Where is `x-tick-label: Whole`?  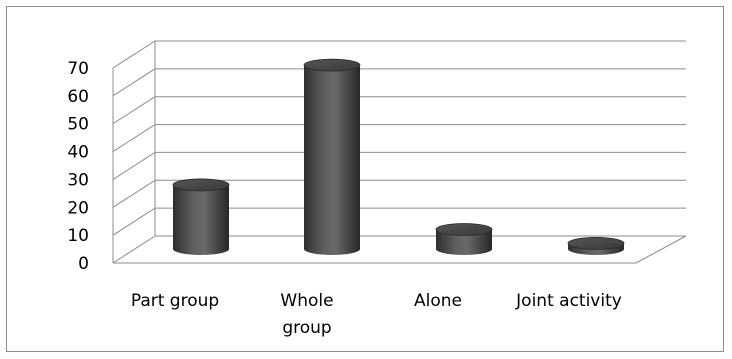 x-tick-label: Whole is located at coordinates (306, 301).